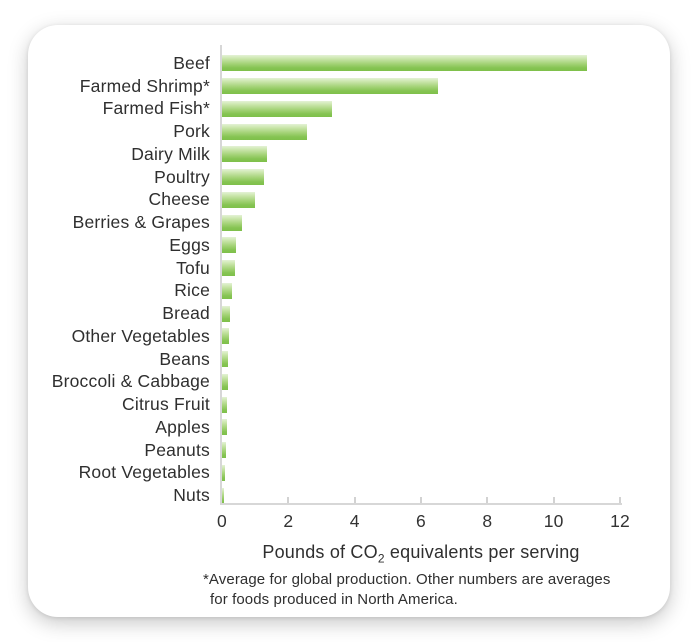 This screenshot has width=700, height=642. I want to click on bar-row: Rice, so click(349, 291).